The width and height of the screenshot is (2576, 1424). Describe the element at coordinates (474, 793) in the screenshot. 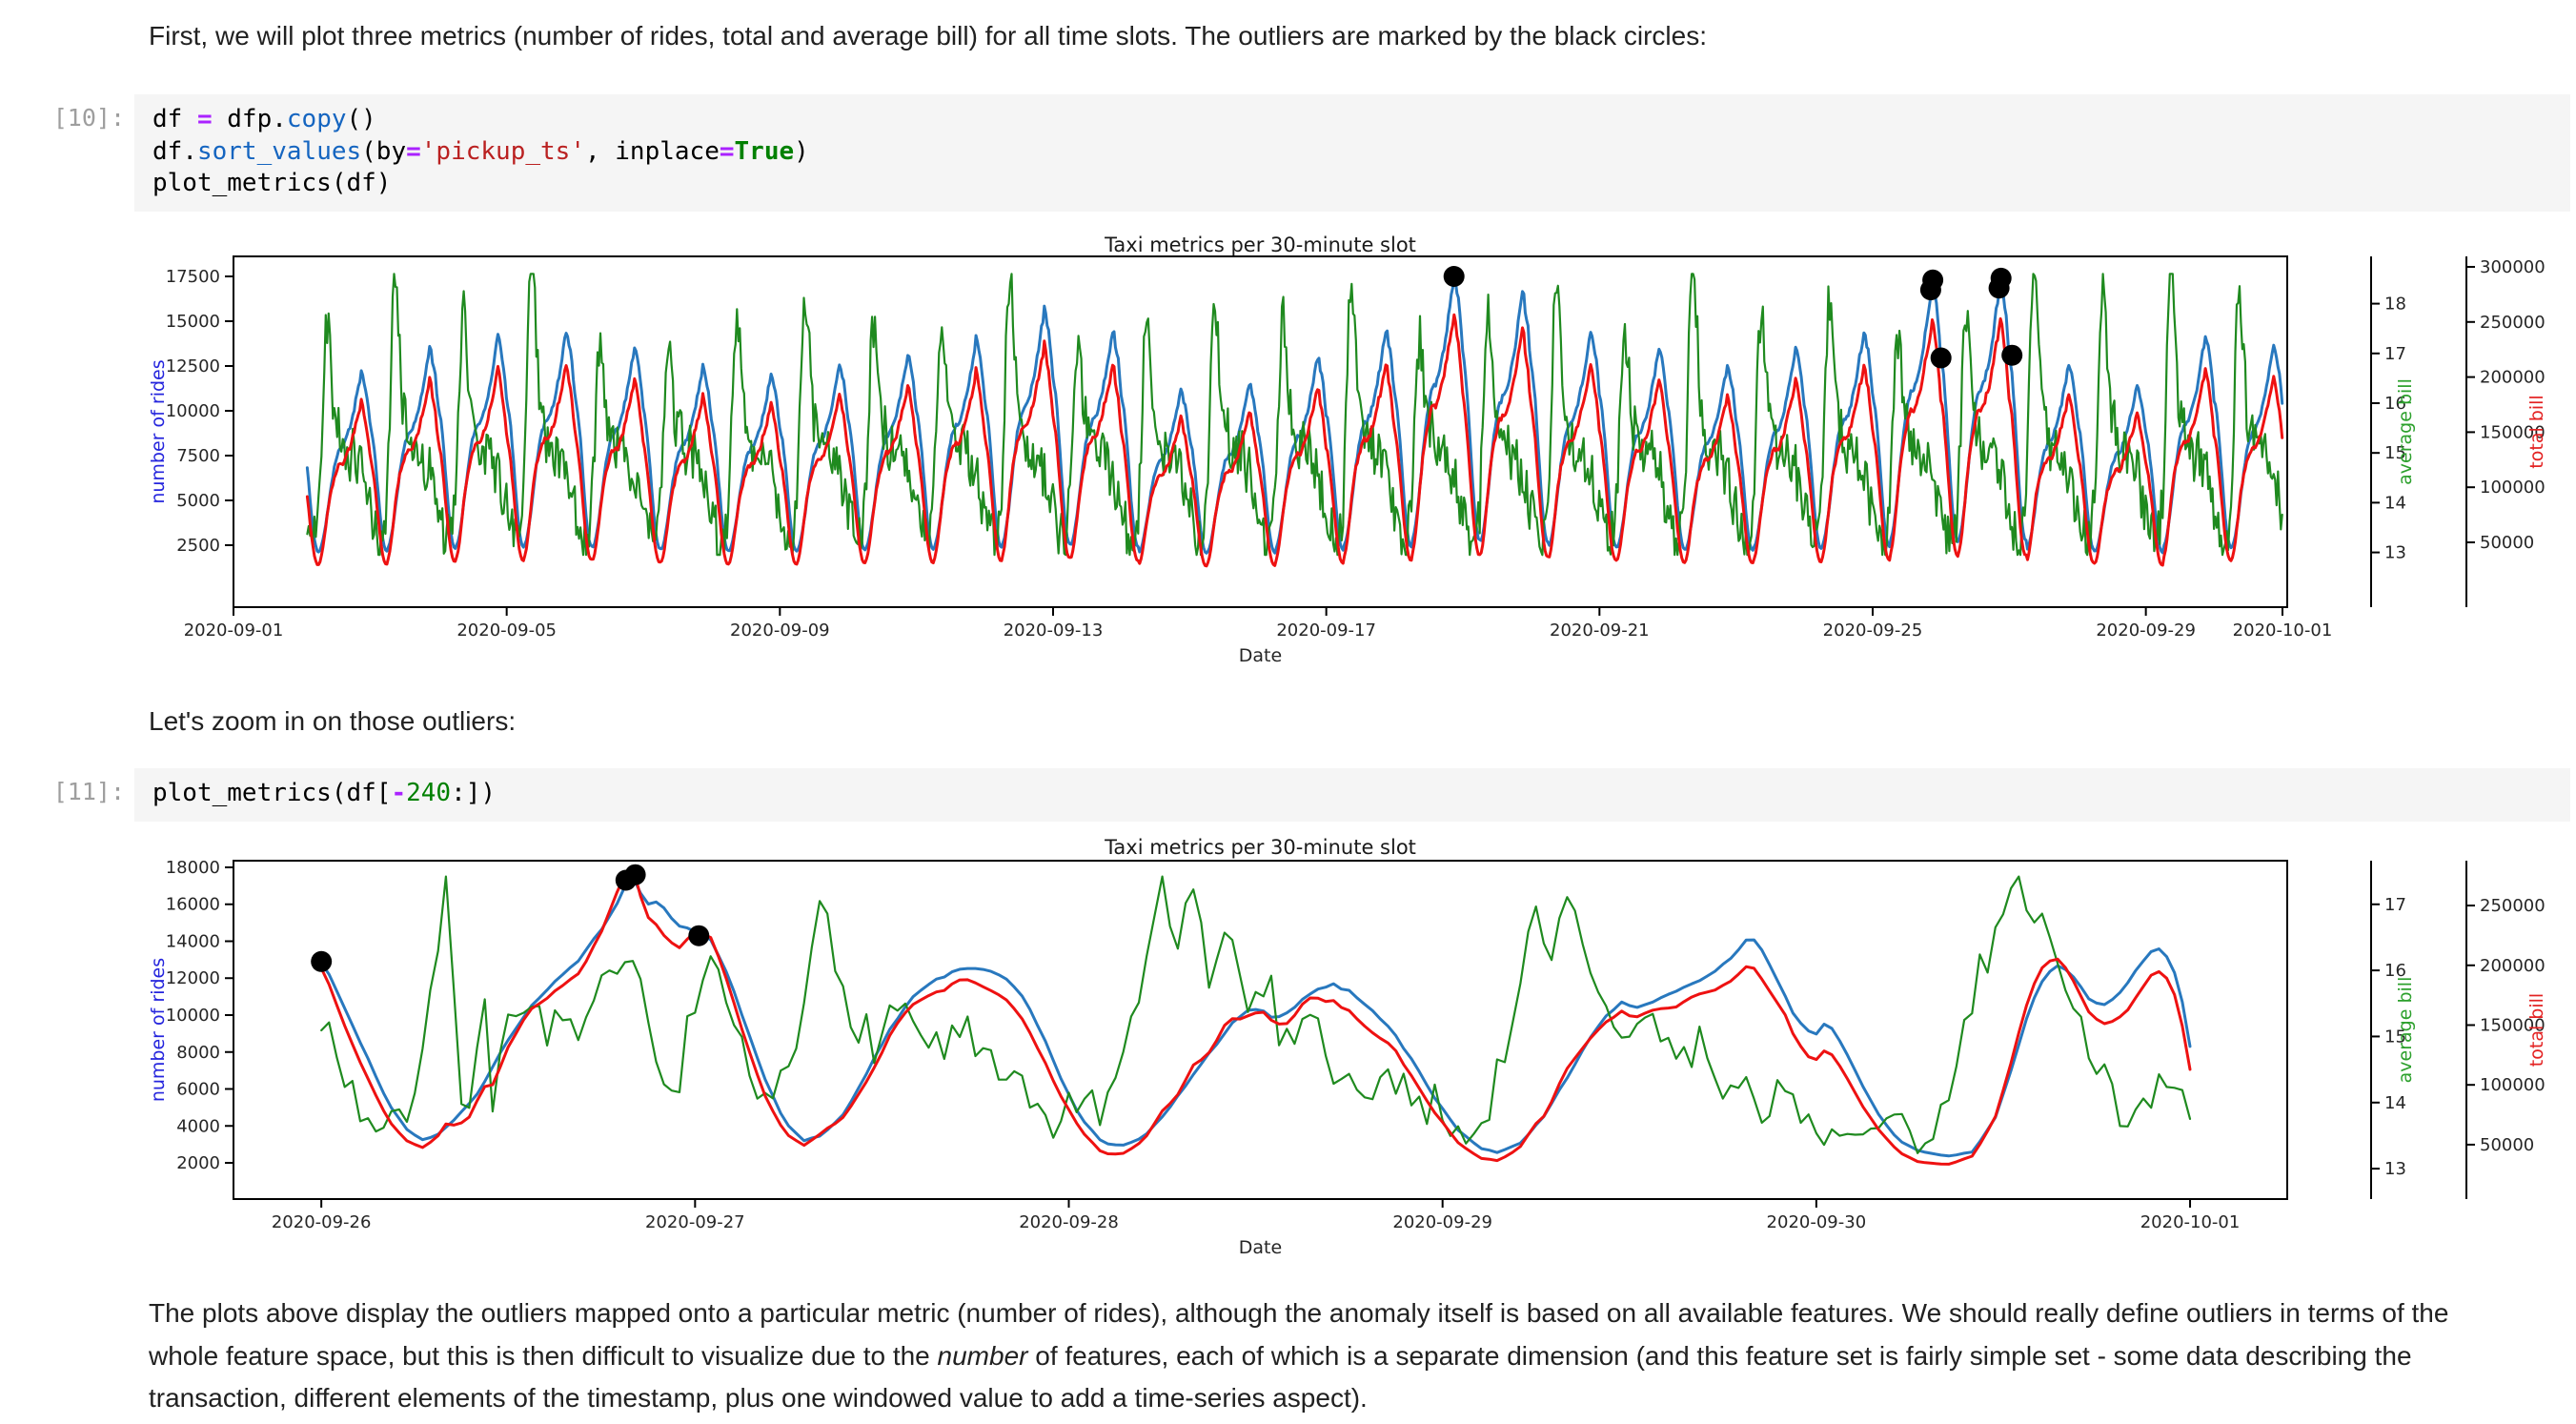

I see `code-token: :])` at that location.